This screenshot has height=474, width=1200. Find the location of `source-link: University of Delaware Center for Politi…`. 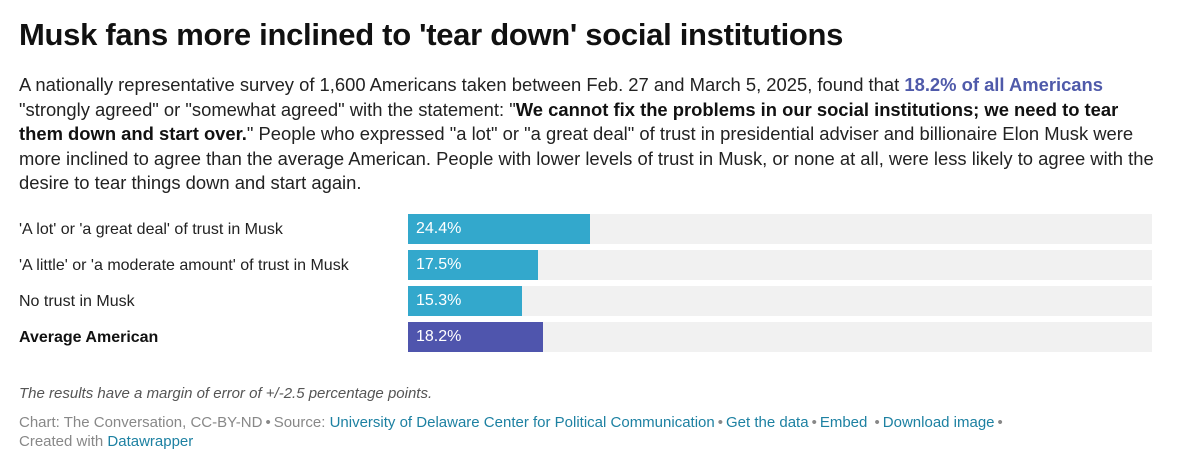

source-link: University of Delaware Center for Politi… is located at coordinates (522, 422).